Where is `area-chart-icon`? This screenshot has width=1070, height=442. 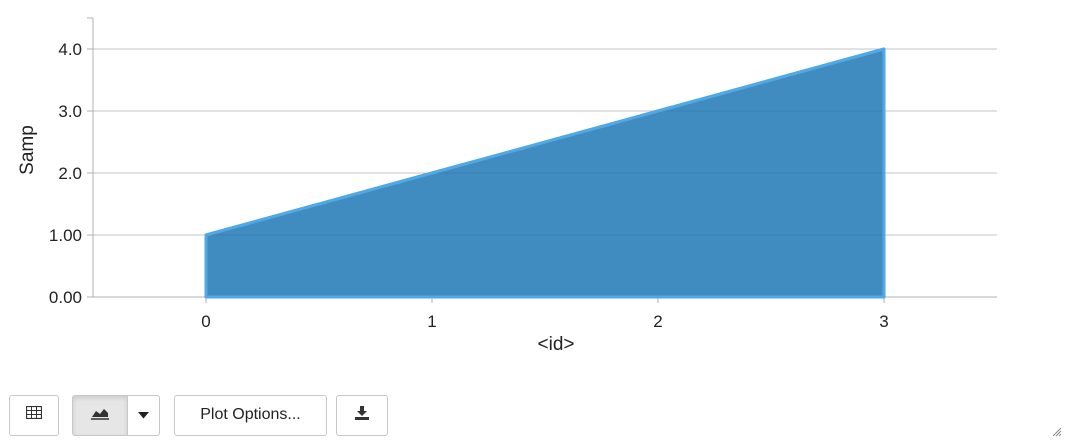 area-chart-icon is located at coordinates (100, 415).